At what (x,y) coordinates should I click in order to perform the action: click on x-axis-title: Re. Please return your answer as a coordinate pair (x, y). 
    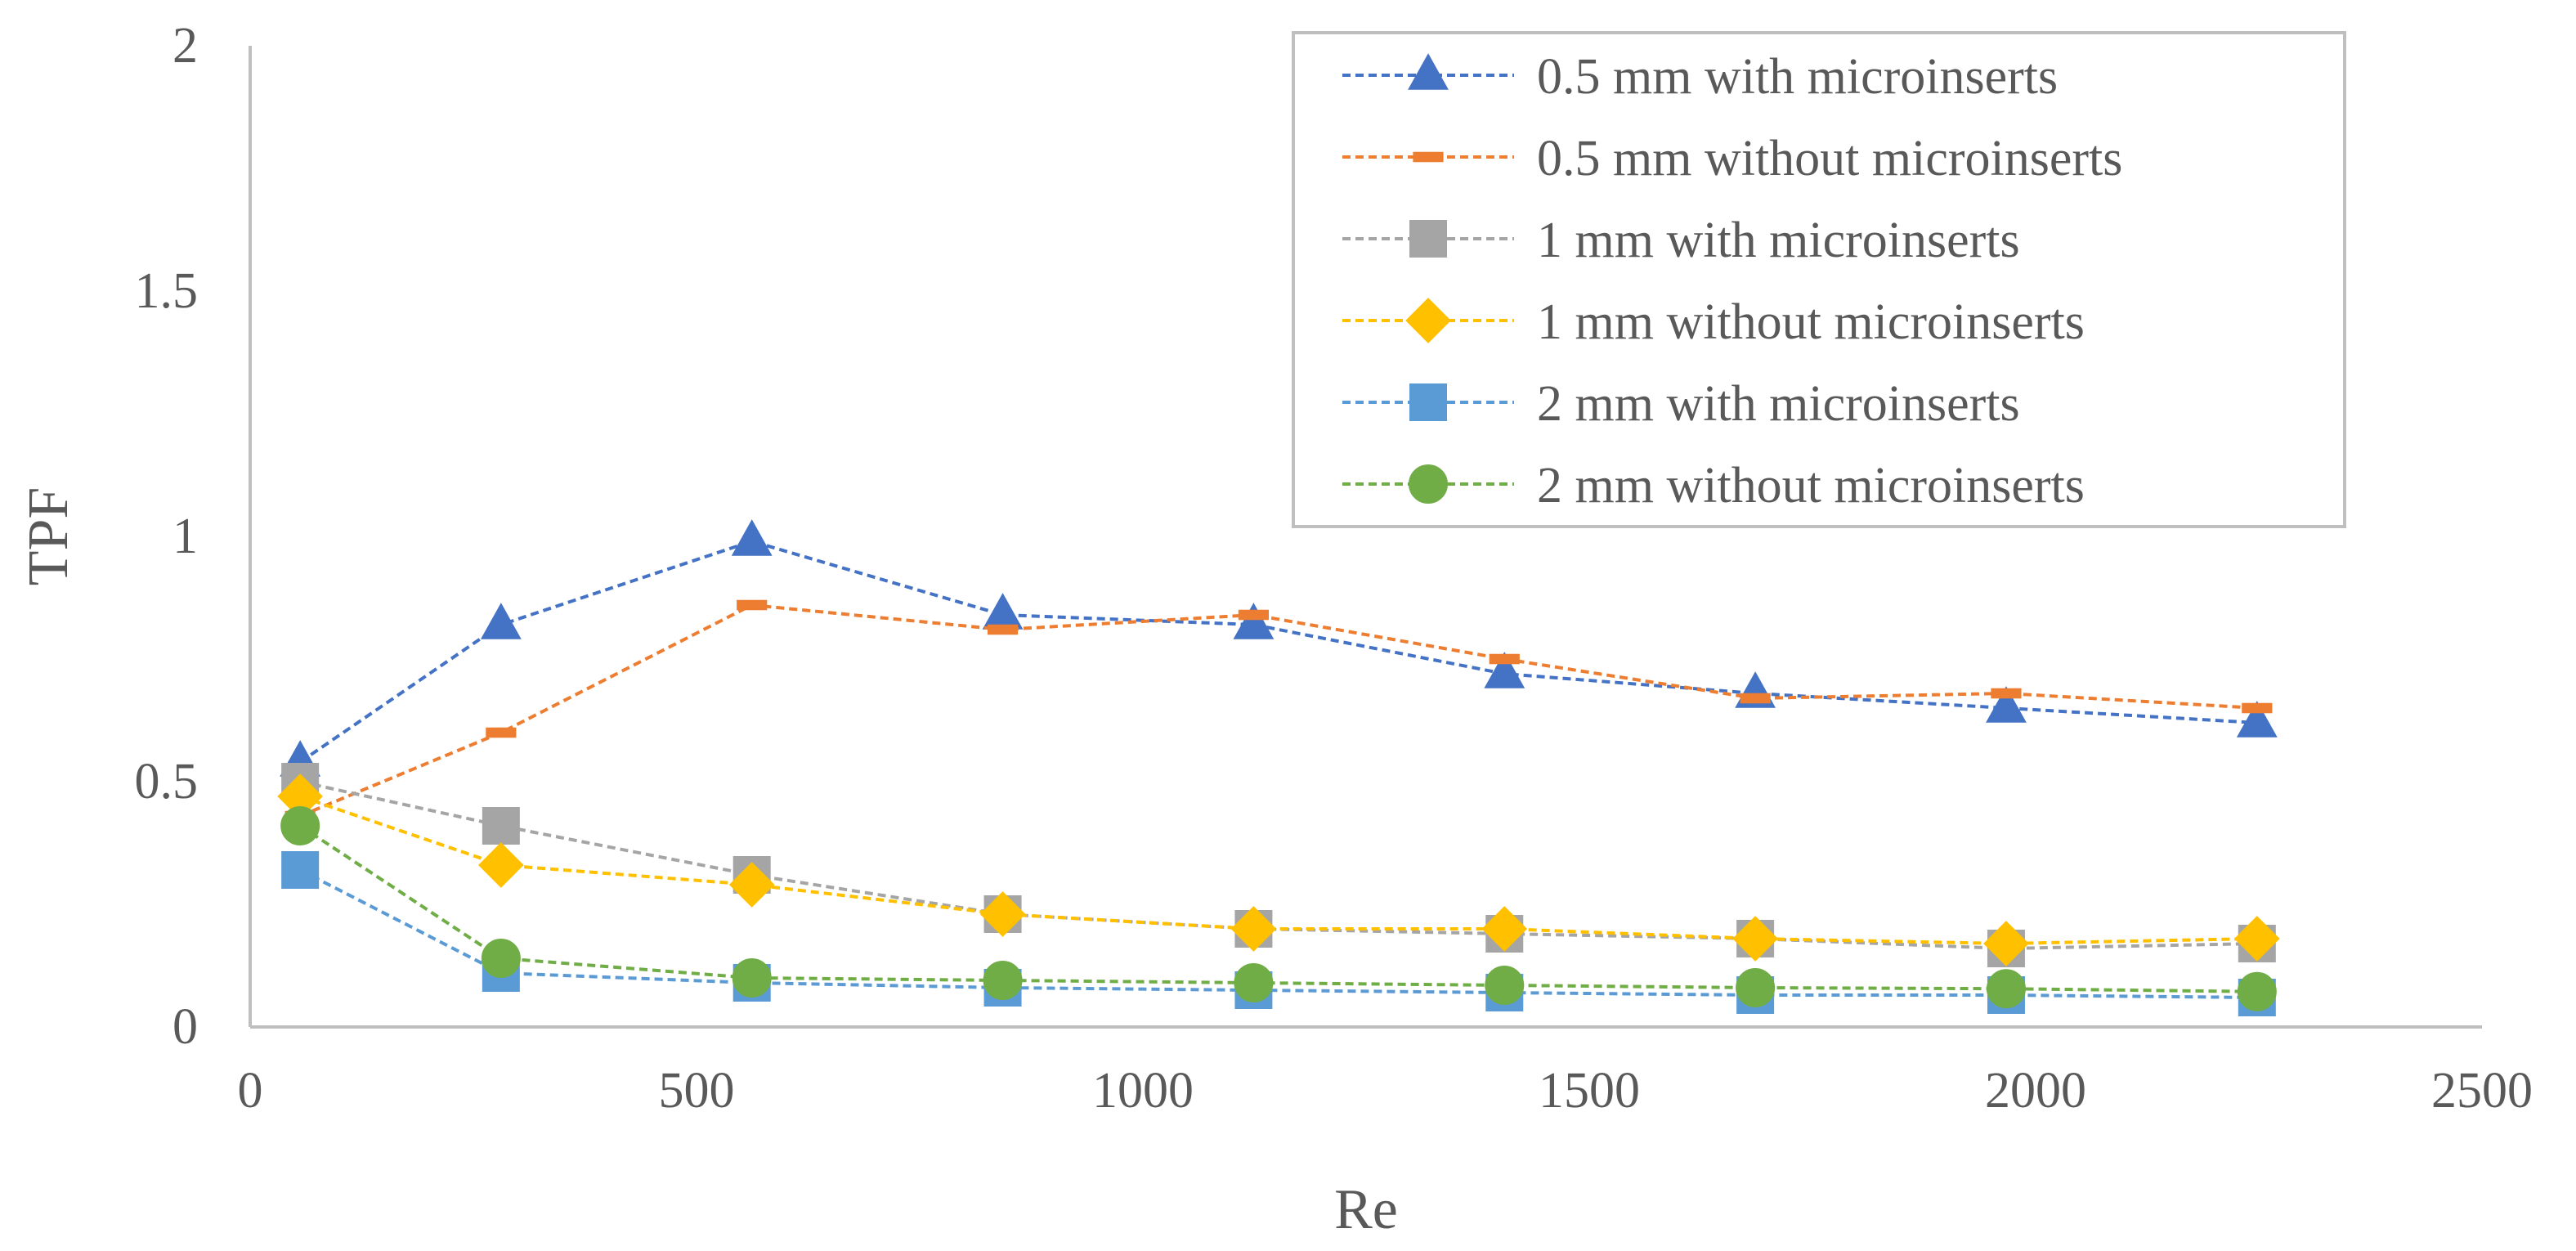
    Looking at the image, I should click on (1366, 1209).